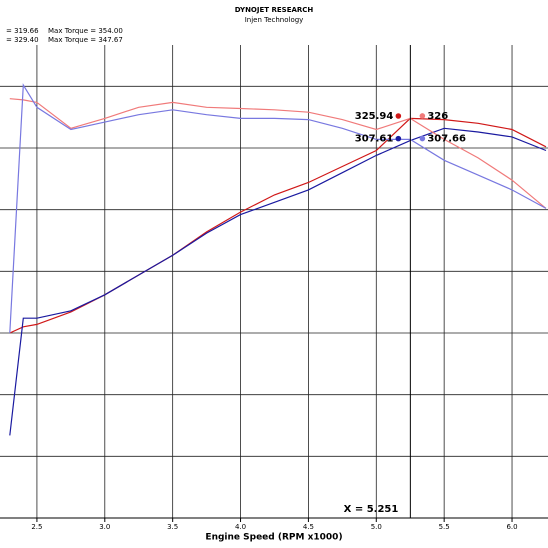 The width and height of the screenshot is (548, 548). What do you see at coordinates (22, 40) in the screenshot?
I see `header-text: = 329.40` at bounding box center [22, 40].